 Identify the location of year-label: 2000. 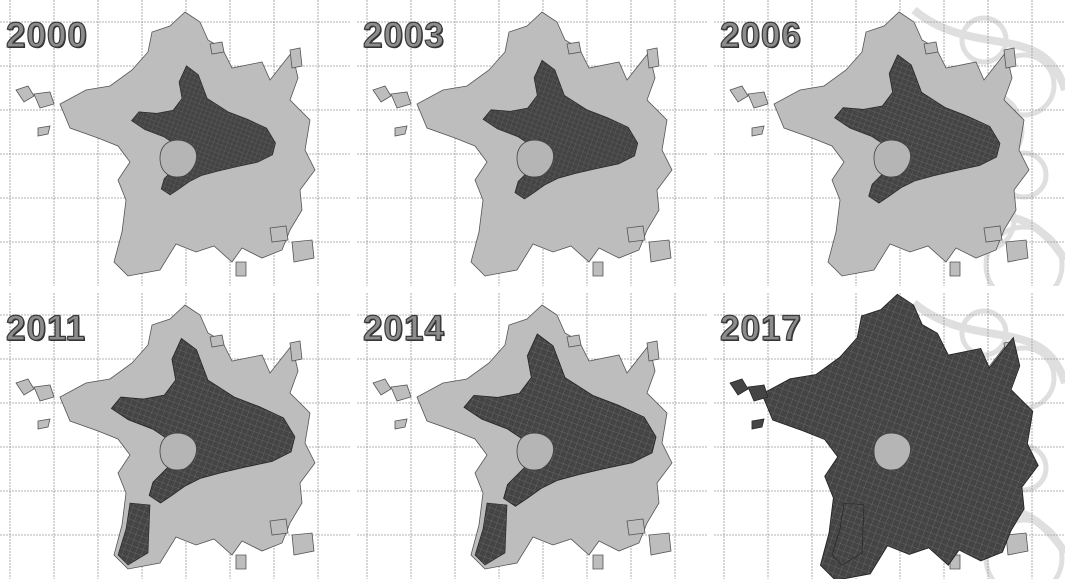
(46, 35).